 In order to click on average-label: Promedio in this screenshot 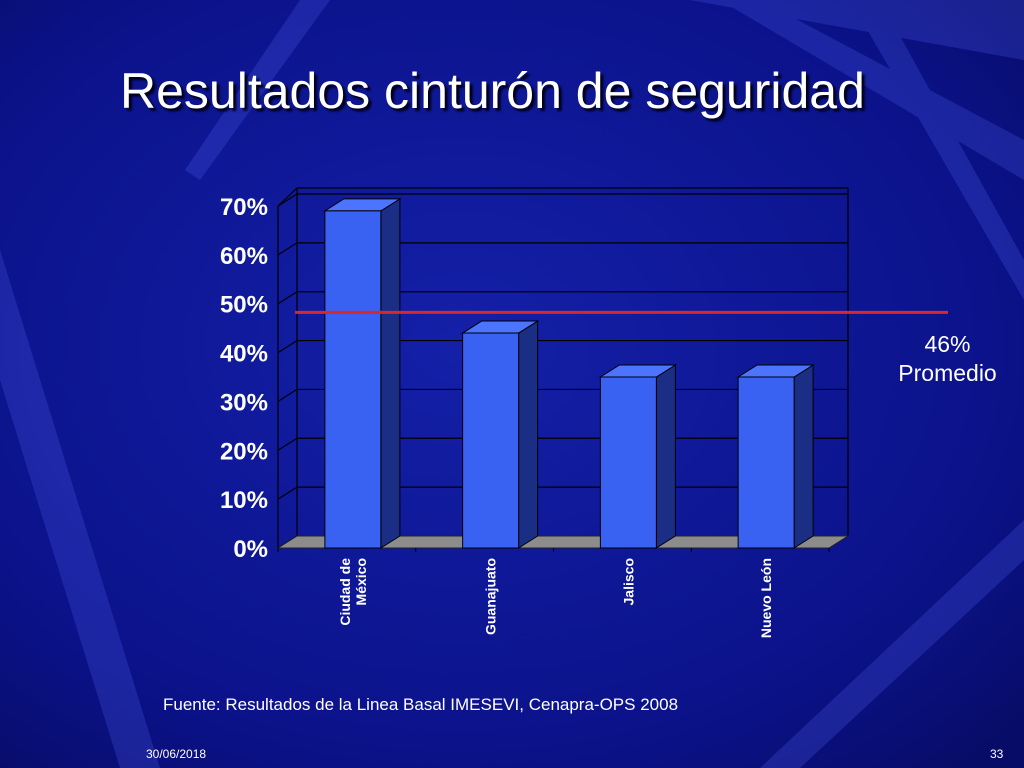, I will do `click(947, 373)`.